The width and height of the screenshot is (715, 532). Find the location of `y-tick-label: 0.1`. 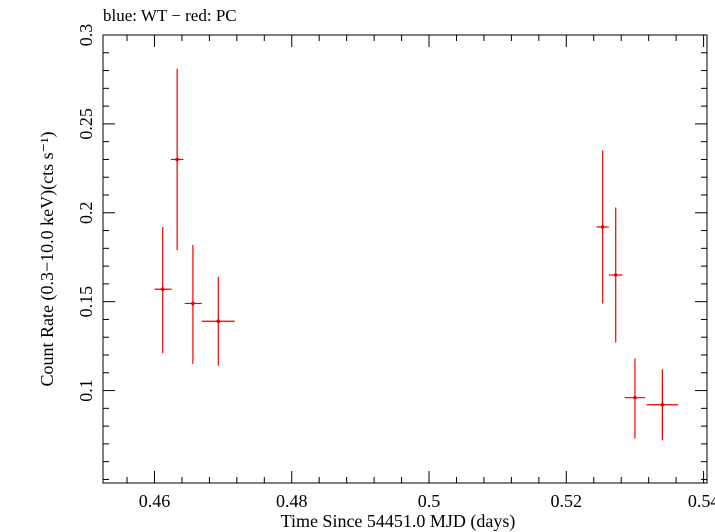

y-tick-label: 0.1 is located at coordinates (86, 390).